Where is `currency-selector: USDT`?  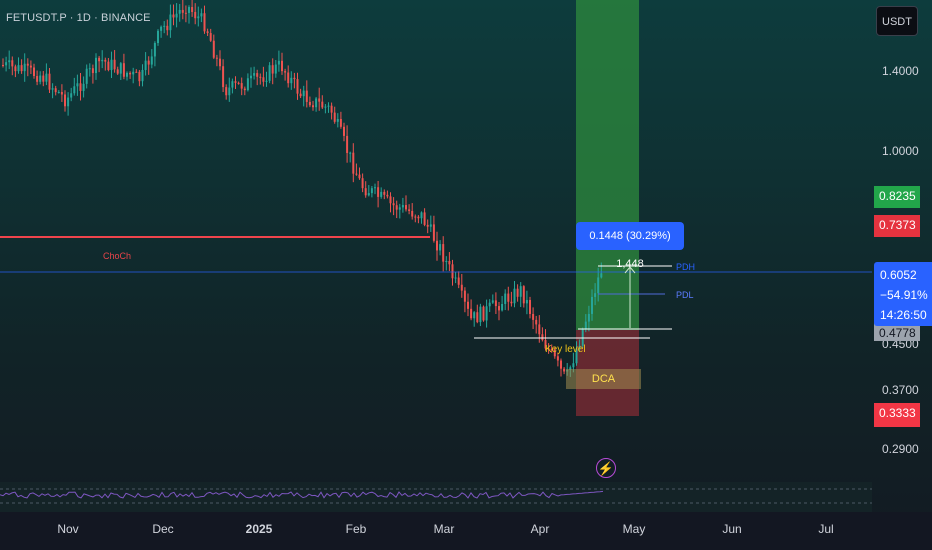 currency-selector: USDT is located at coordinates (897, 21).